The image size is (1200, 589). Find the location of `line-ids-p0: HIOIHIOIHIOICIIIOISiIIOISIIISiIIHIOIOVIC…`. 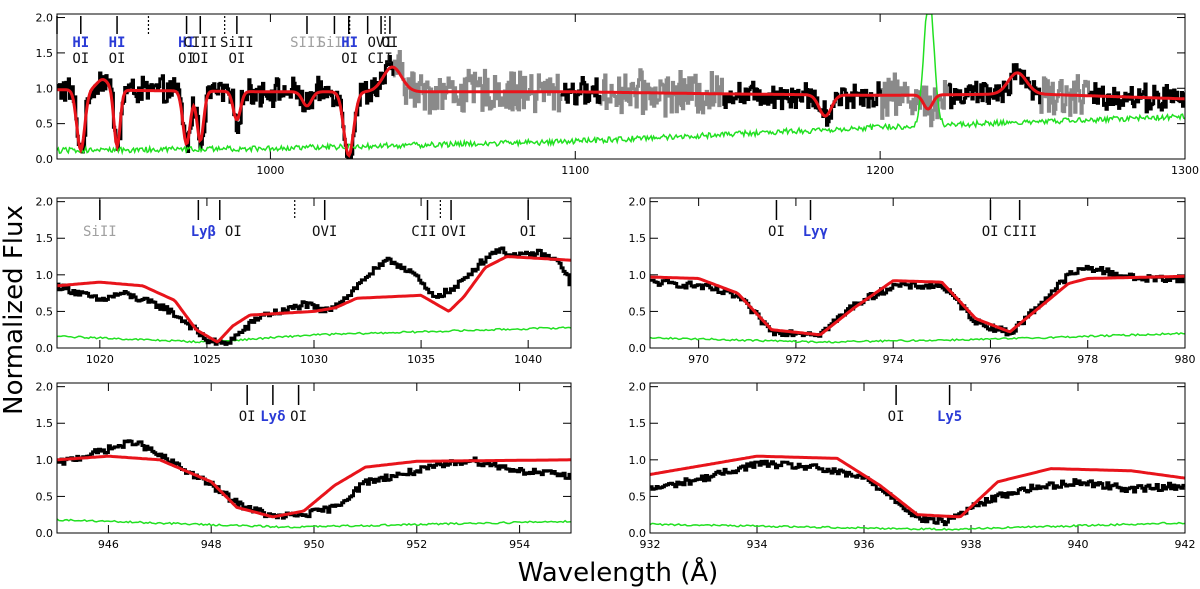

line-ids-p0: HIOIHIOIHIOICIIIOISiIIOISIIISiIIHIOIOVIC… is located at coordinates (227, 41).